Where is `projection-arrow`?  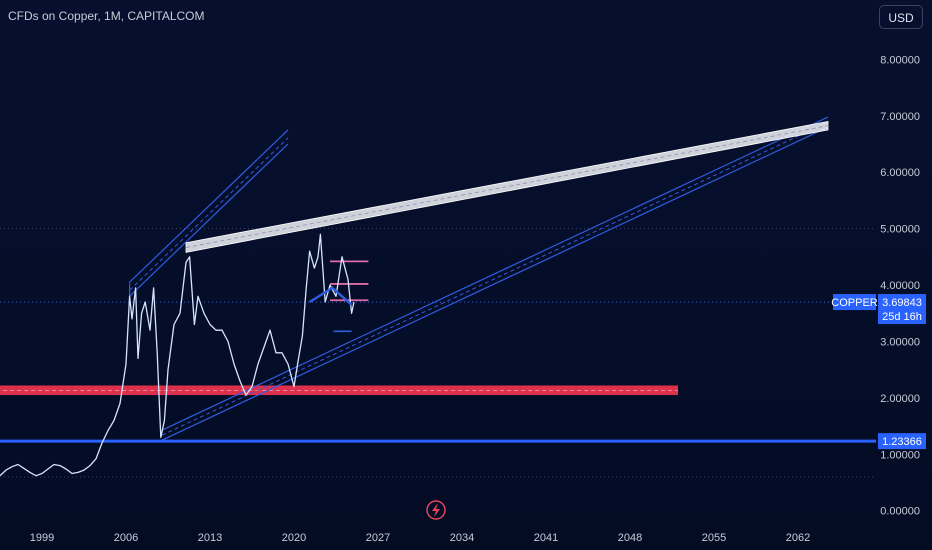 projection-arrow is located at coordinates (330, 296).